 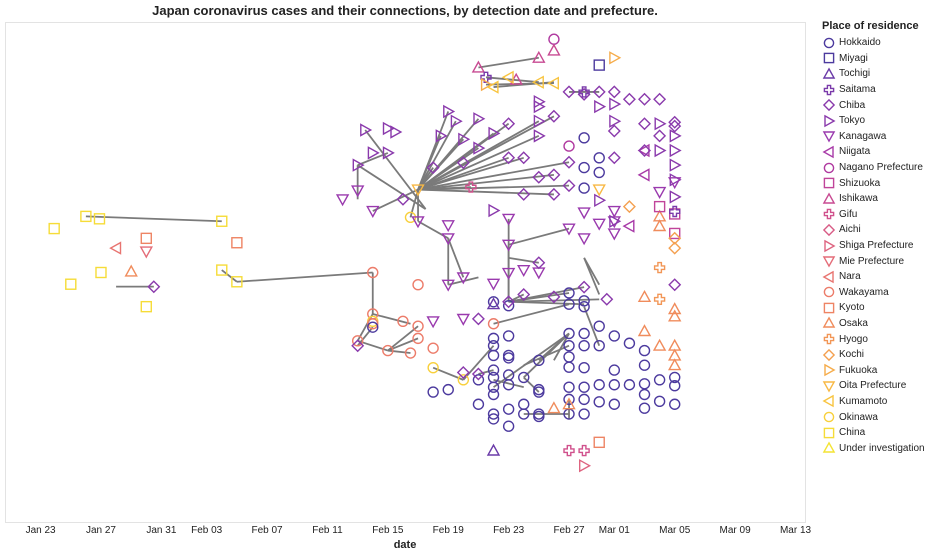 What do you see at coordinates (736, 530) in the screenshot?
I see `x-tick-label: Mar 09` at bounding box center [736, 530].